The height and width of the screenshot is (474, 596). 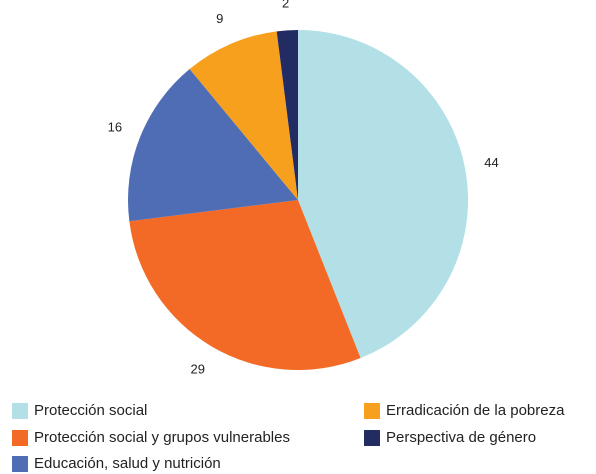 I want to click on pie-slice-educacion-salud-y-nutricion, so click(x=213, y=145).